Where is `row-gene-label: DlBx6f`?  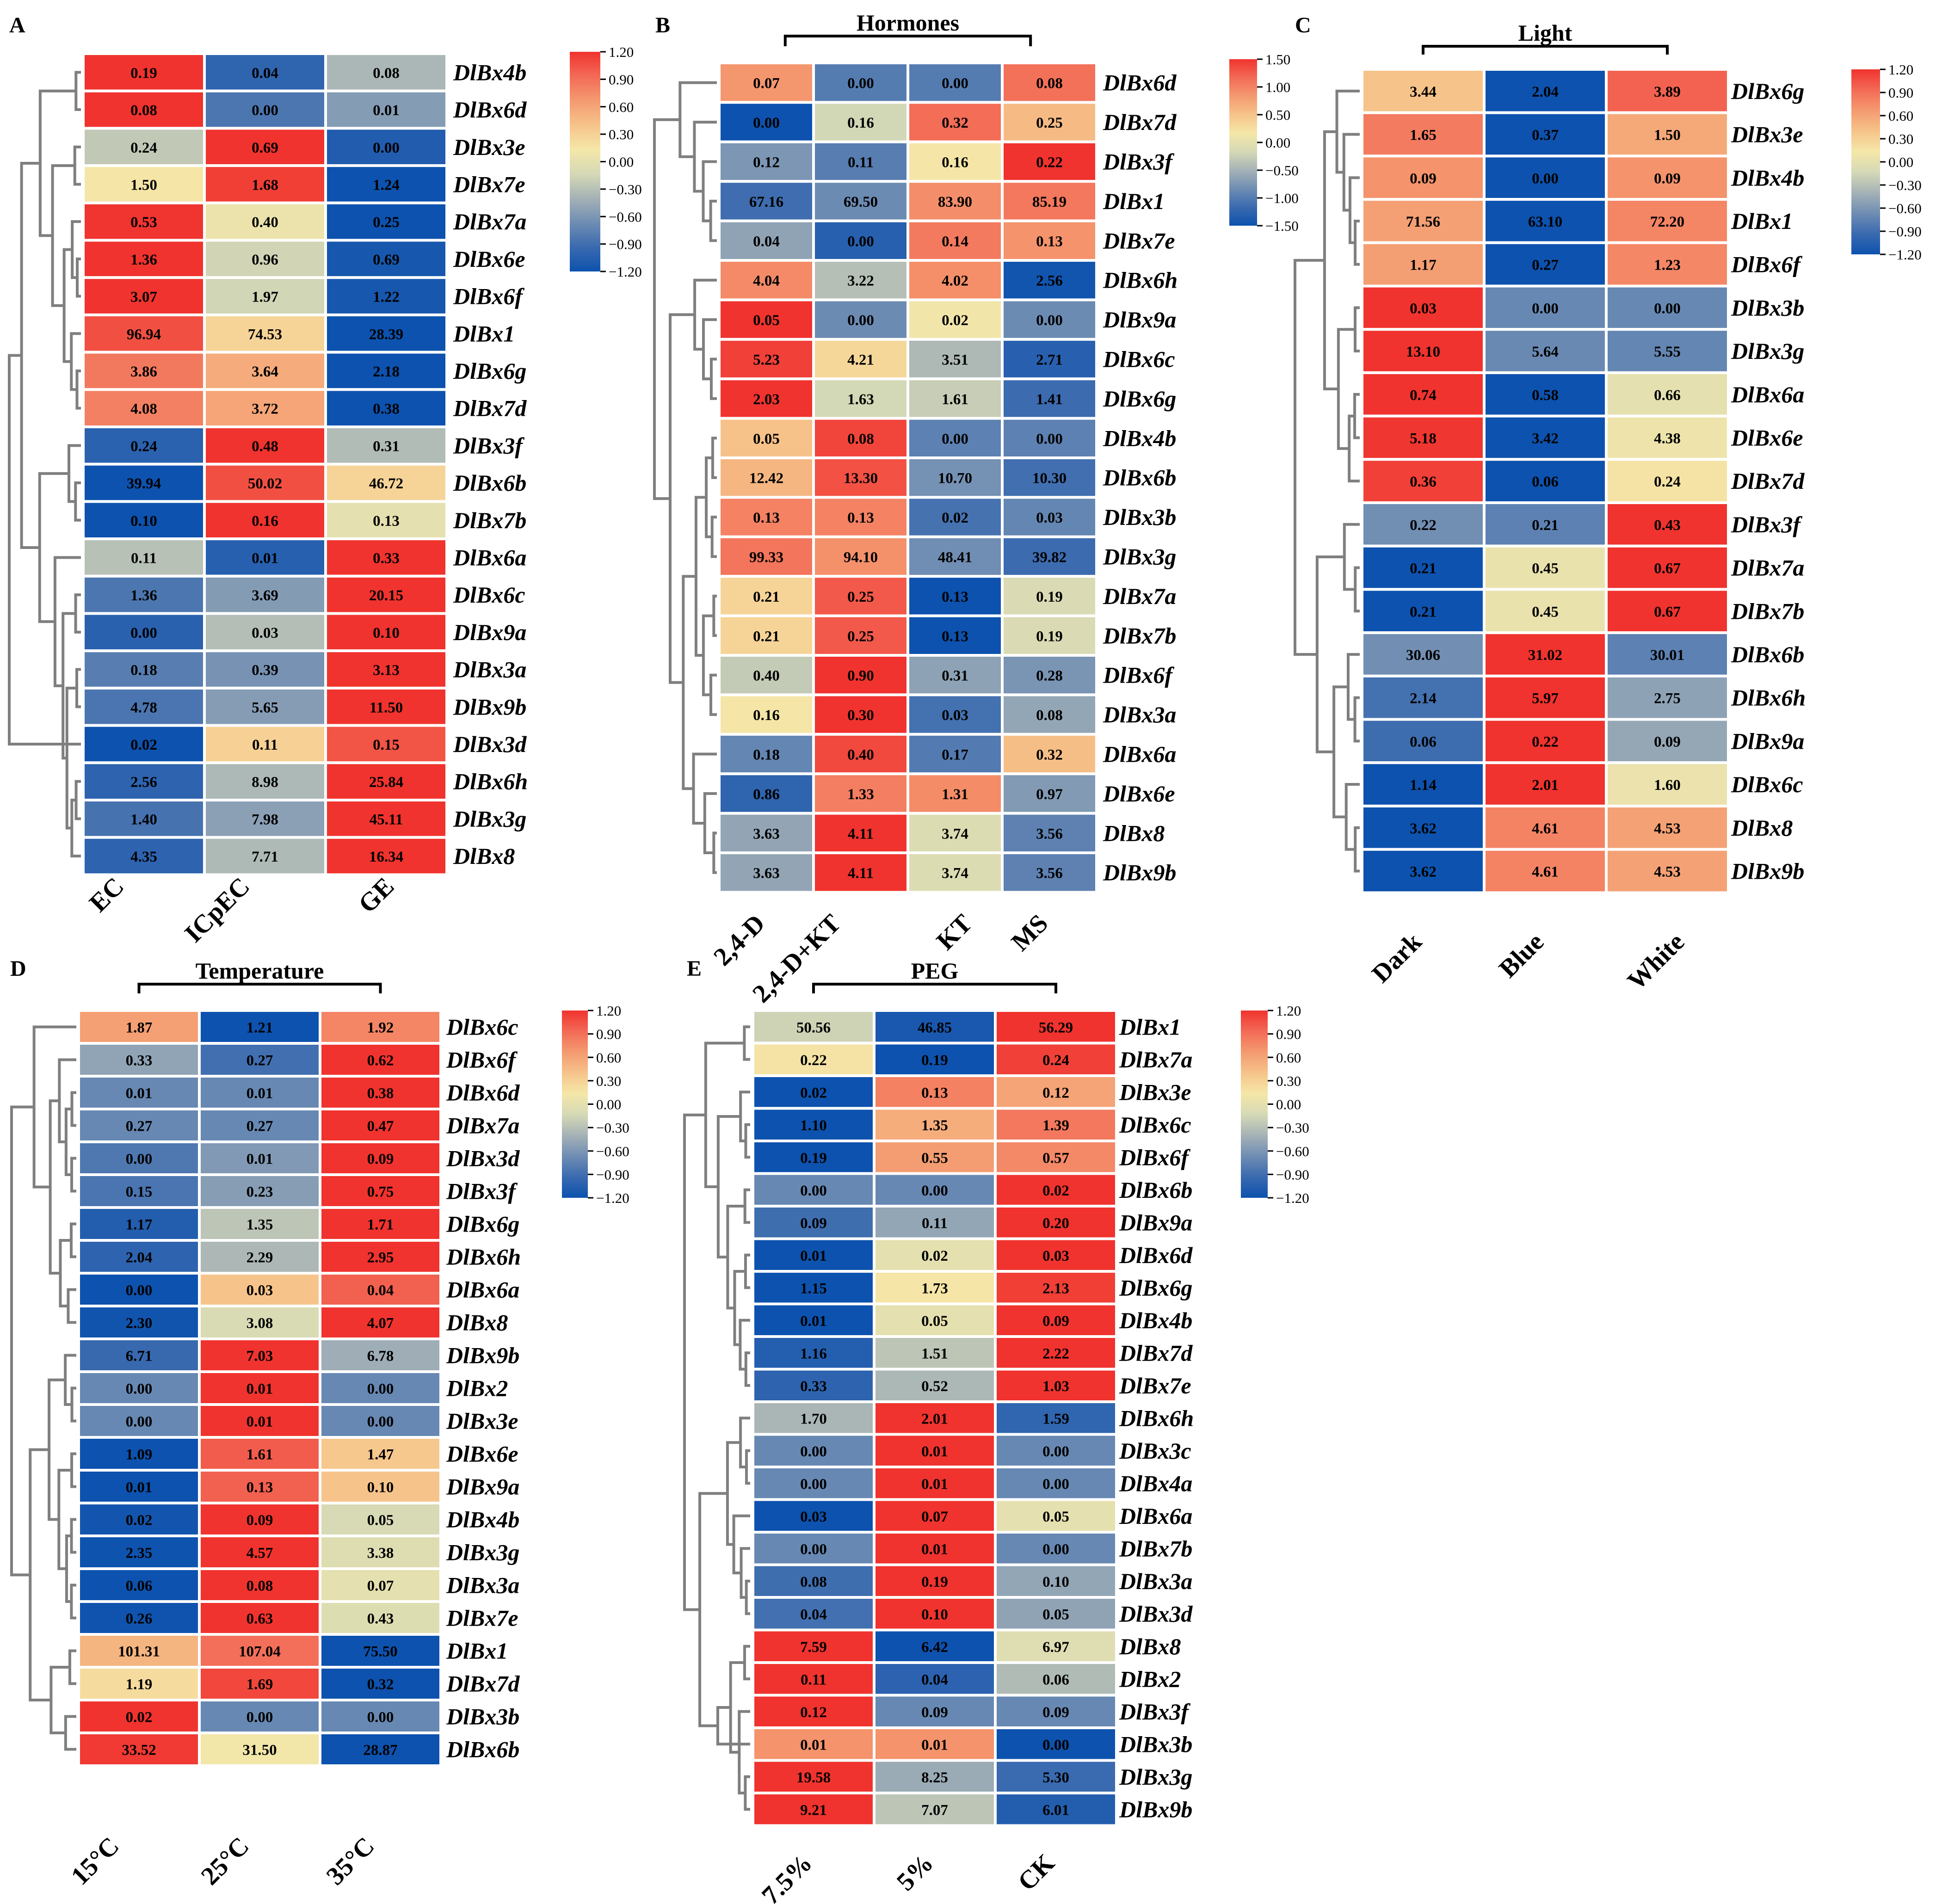 row-gene-label: DlBx6f is located at coordinates (482, 1060).